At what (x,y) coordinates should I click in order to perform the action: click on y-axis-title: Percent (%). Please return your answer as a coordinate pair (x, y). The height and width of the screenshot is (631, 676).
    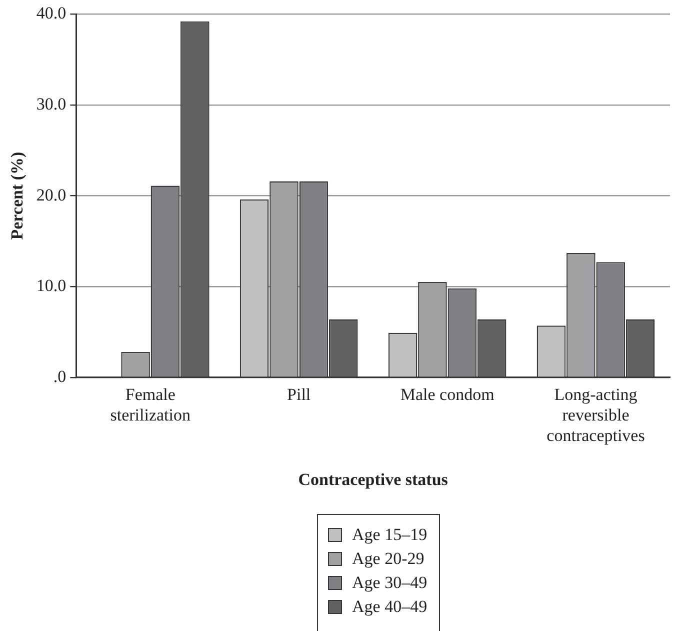
    Looking at the image, I should click on (17, 196).